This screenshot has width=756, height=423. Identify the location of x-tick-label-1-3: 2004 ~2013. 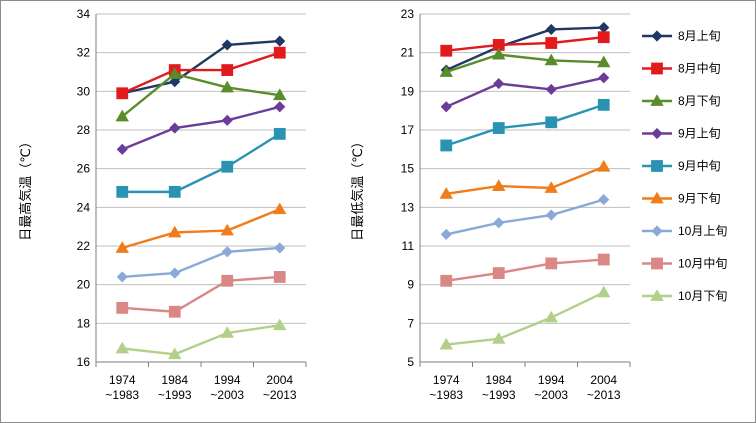
(280, 387).